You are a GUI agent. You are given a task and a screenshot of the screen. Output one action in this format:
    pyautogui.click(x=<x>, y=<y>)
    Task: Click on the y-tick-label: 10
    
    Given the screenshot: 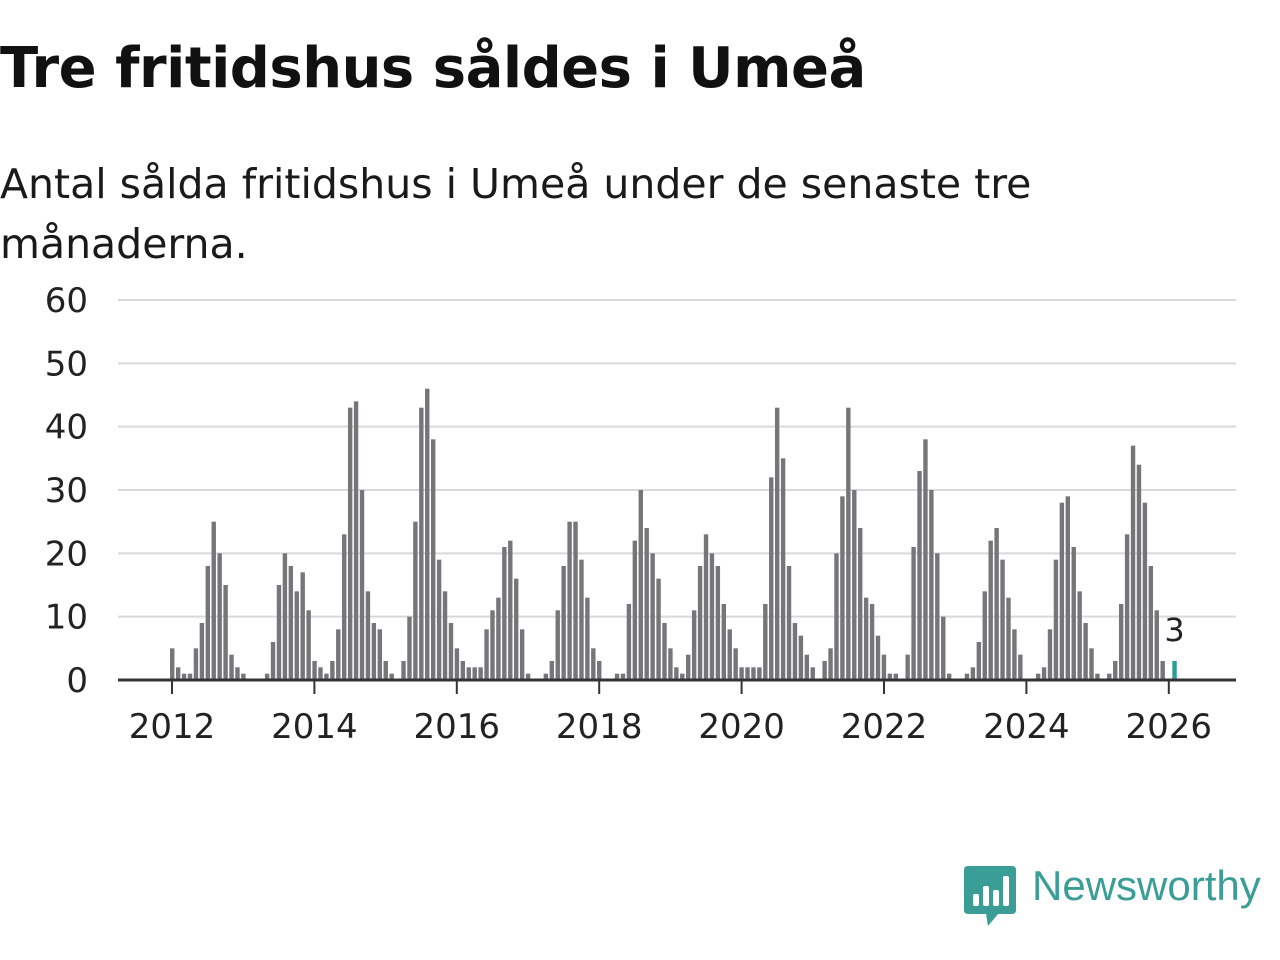 What is the action you would take?
    pyautogui.click(x=66, y=618)
    